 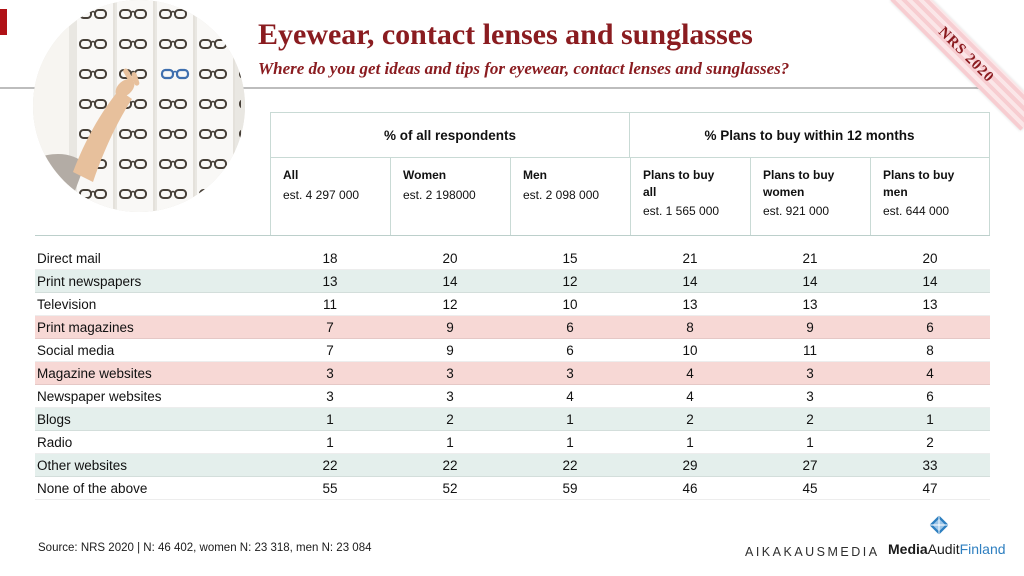 What do you see at coordinates (450, 281) in the screenshot?
I see `cell-women: 14` at bounding box center [450, 281].